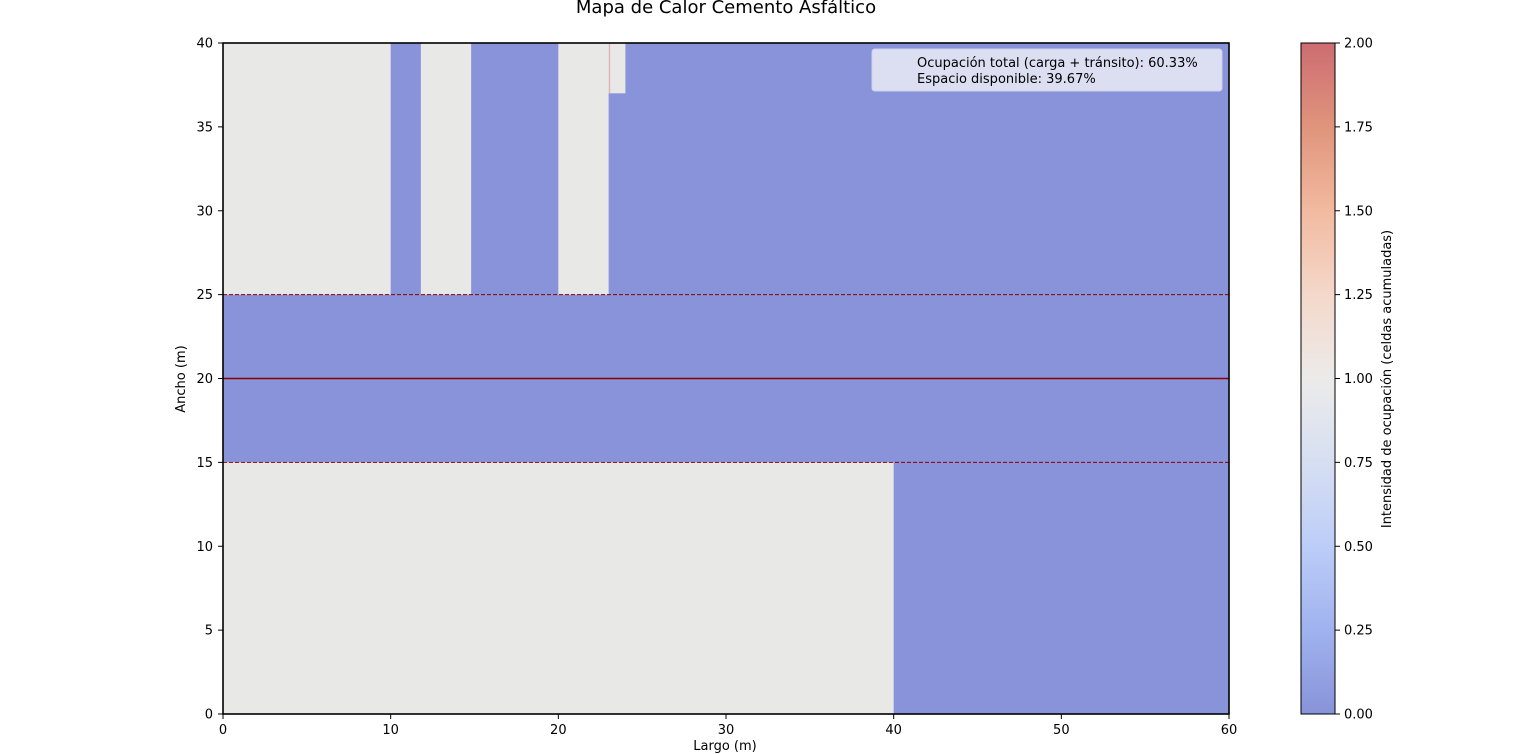 This screenshot has height=754, width=1536. I want to click on chart-title: Mapa de Calor Cemento Asfáltico, so click(726, 9).